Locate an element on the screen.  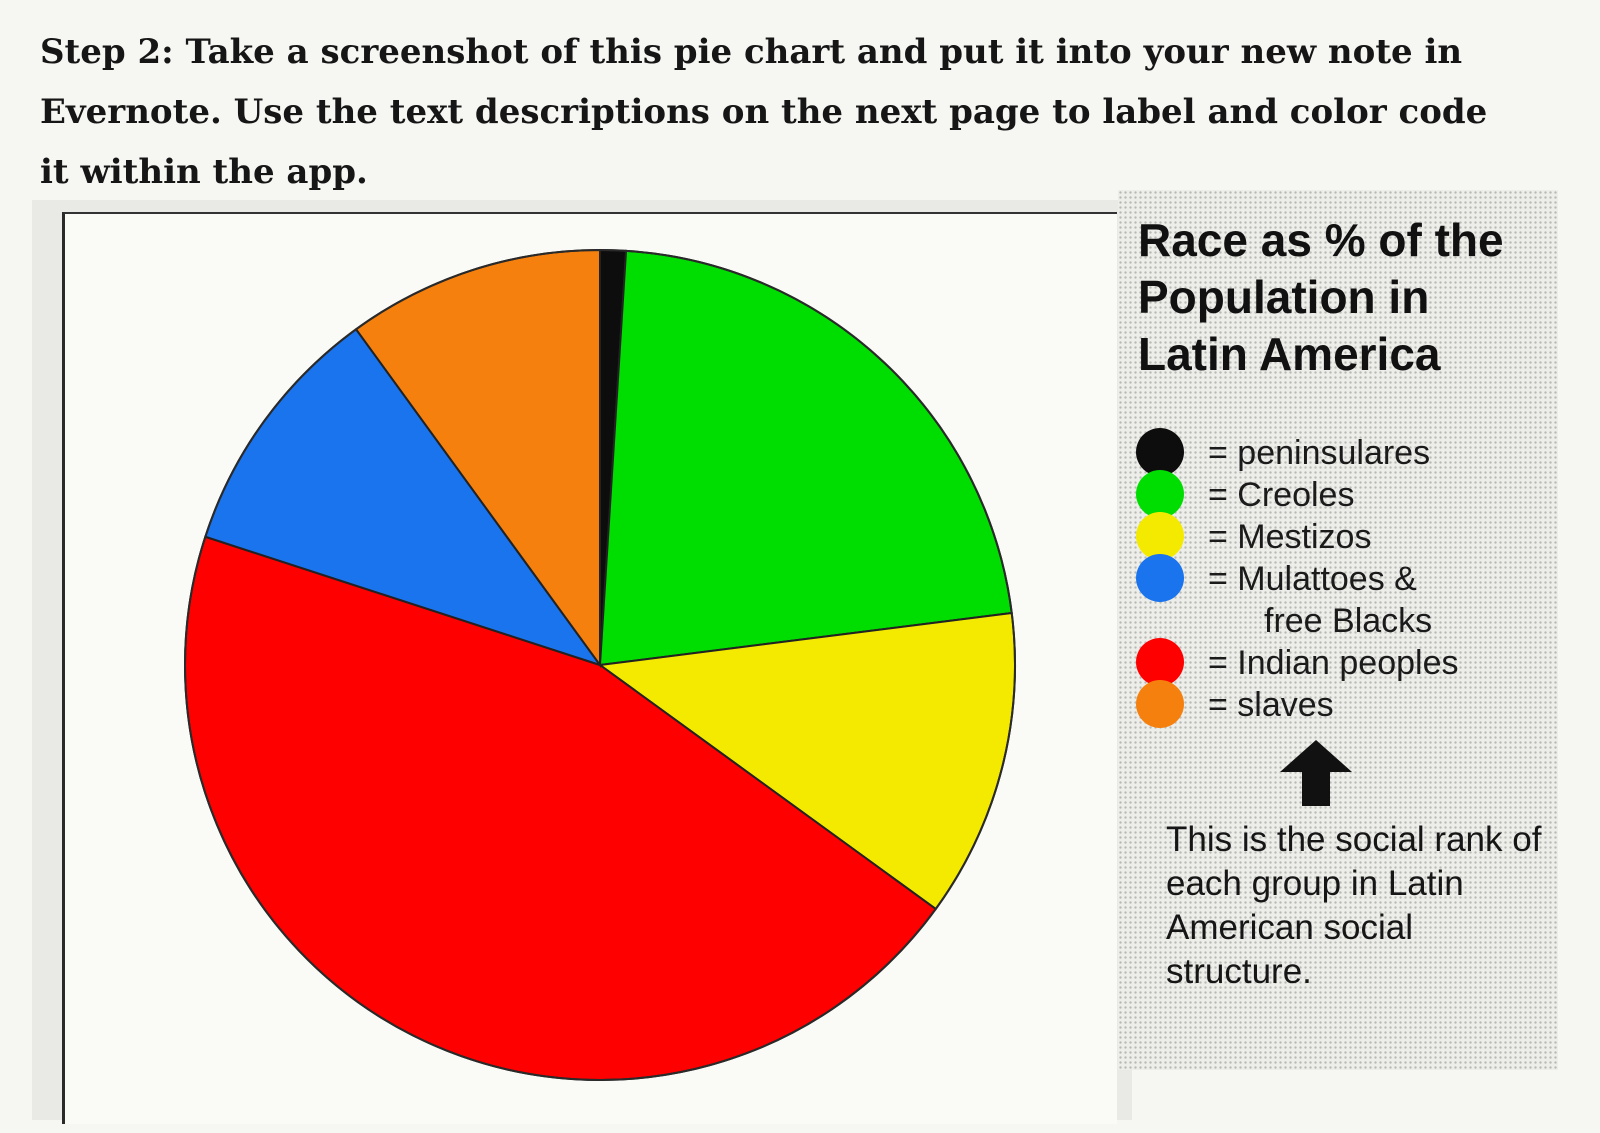
legend-item-creoles: = Creoles is located at coordinates (1346, 494).